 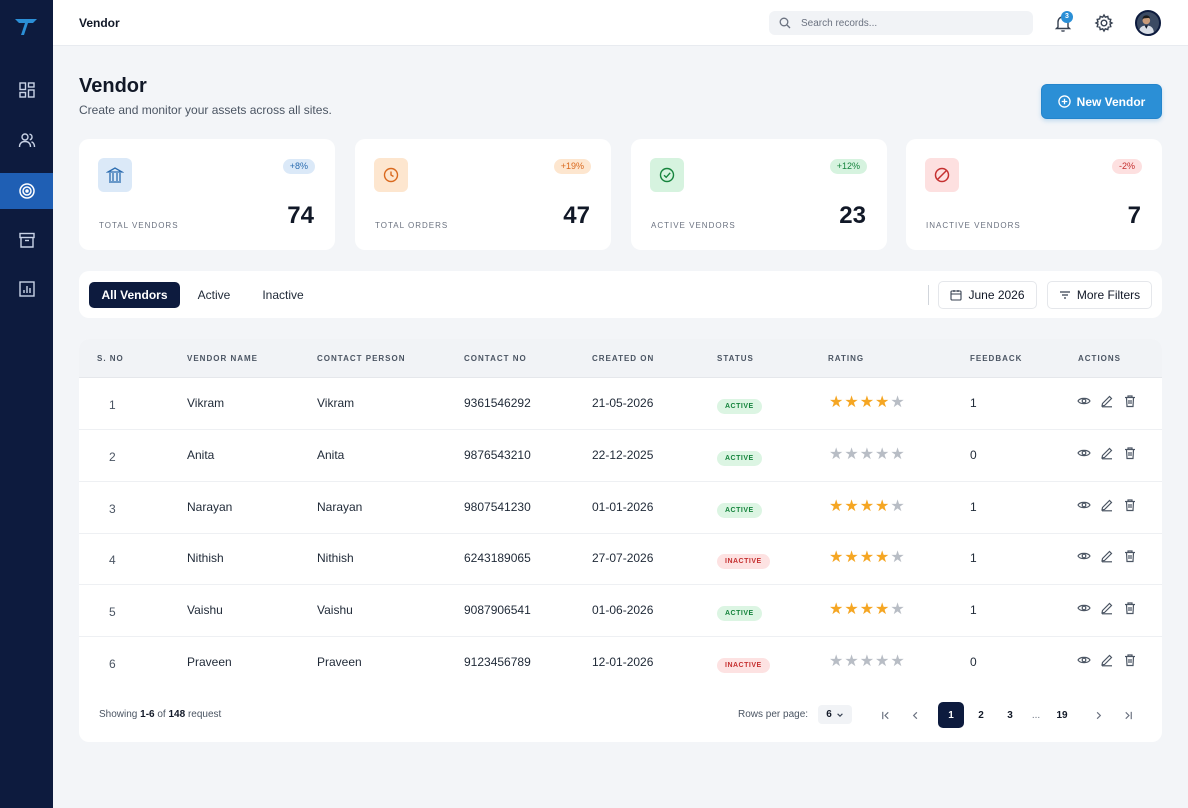 I want to click on rows-per-page-value: 6, so click(x=829, y=714).